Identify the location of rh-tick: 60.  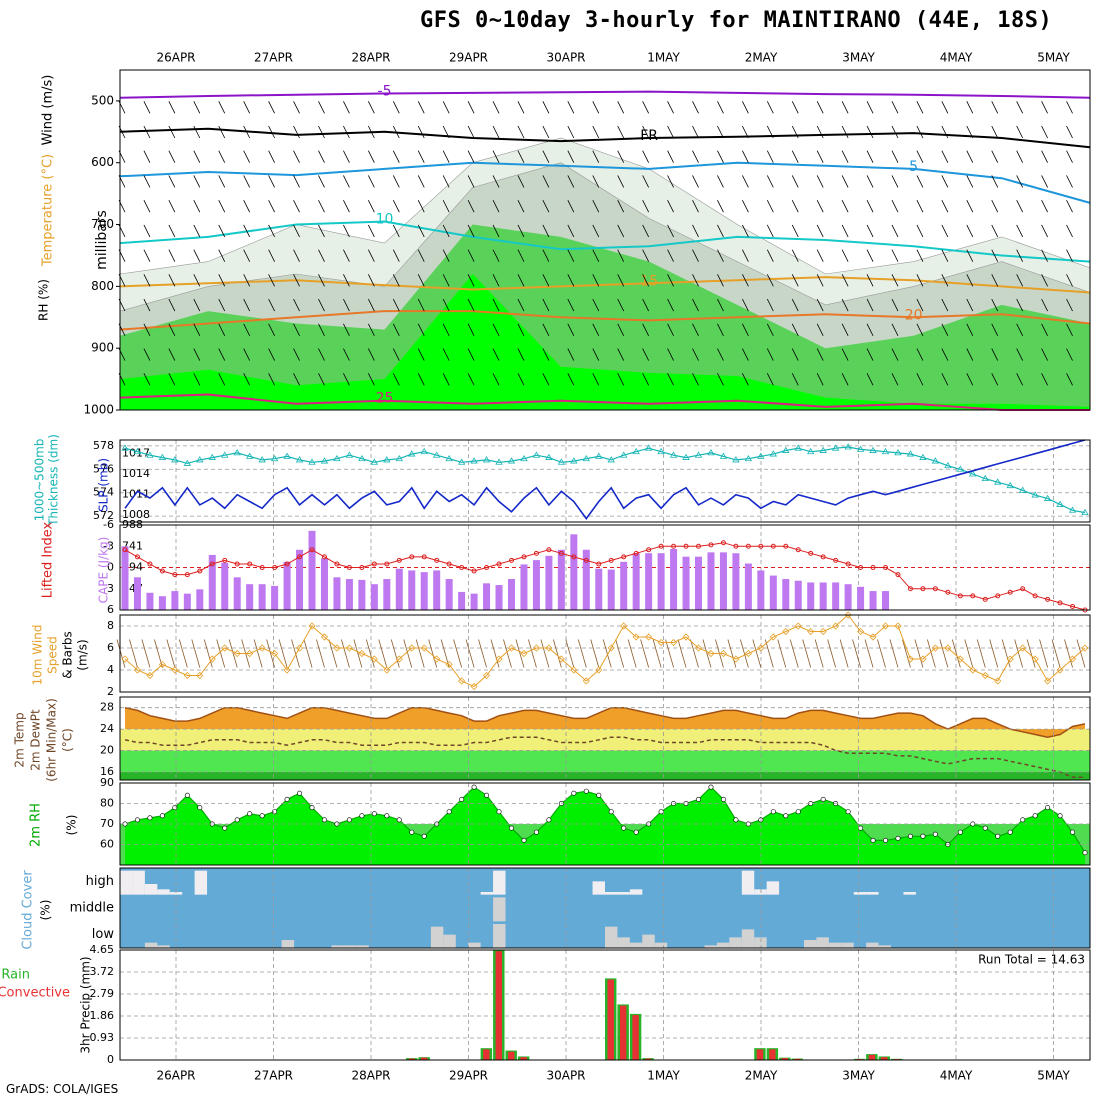
(107, 844).